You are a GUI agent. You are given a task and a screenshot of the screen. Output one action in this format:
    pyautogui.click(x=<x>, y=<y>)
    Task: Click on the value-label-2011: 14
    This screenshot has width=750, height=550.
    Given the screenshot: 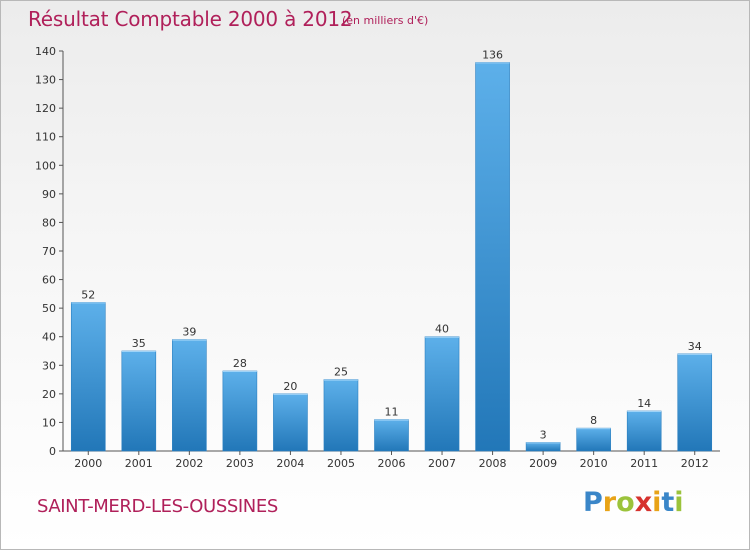 What is the action you would take?
    pyautogui.click(x=644, y=403)
    